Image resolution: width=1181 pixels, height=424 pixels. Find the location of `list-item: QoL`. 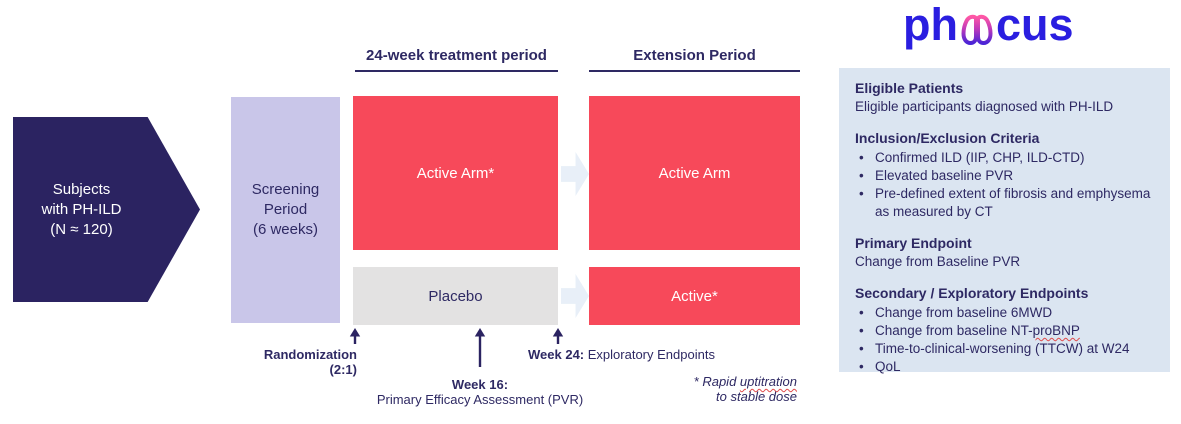

list-item: QoL is located at coordinates (1006, 367).